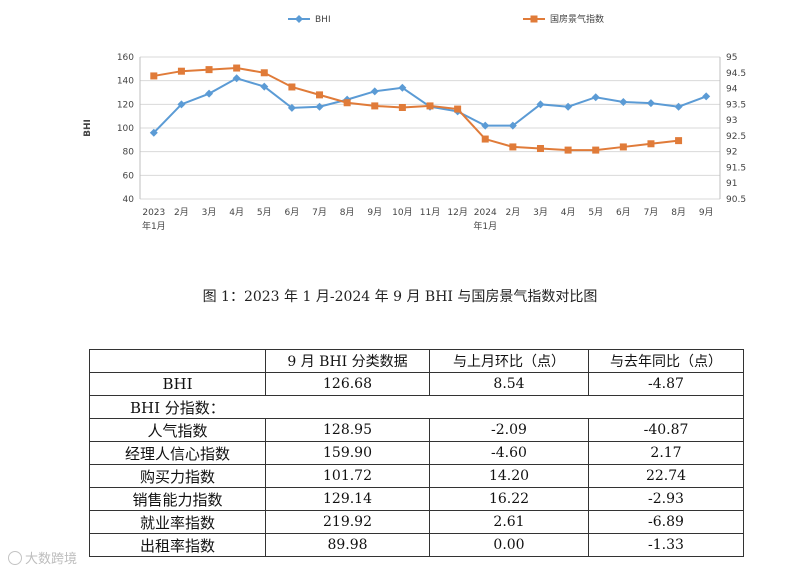  What do you see at coordinates (125, 82) in the screenshot?
I see `y-tick-label: 140` at bounding box center [125, 82].